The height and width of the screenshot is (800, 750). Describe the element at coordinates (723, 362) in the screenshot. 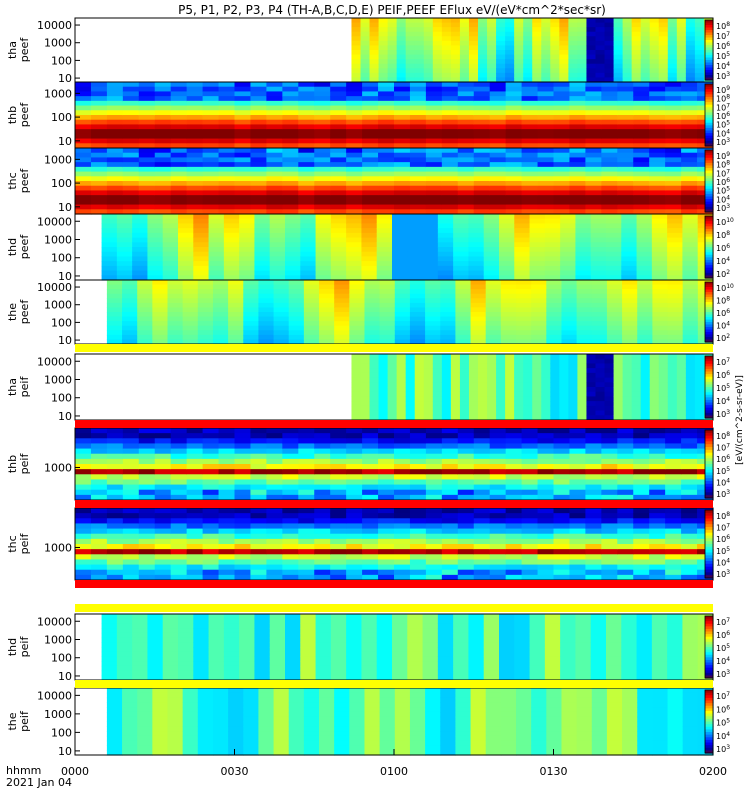

I see `colorbar-label: 107` at that location.